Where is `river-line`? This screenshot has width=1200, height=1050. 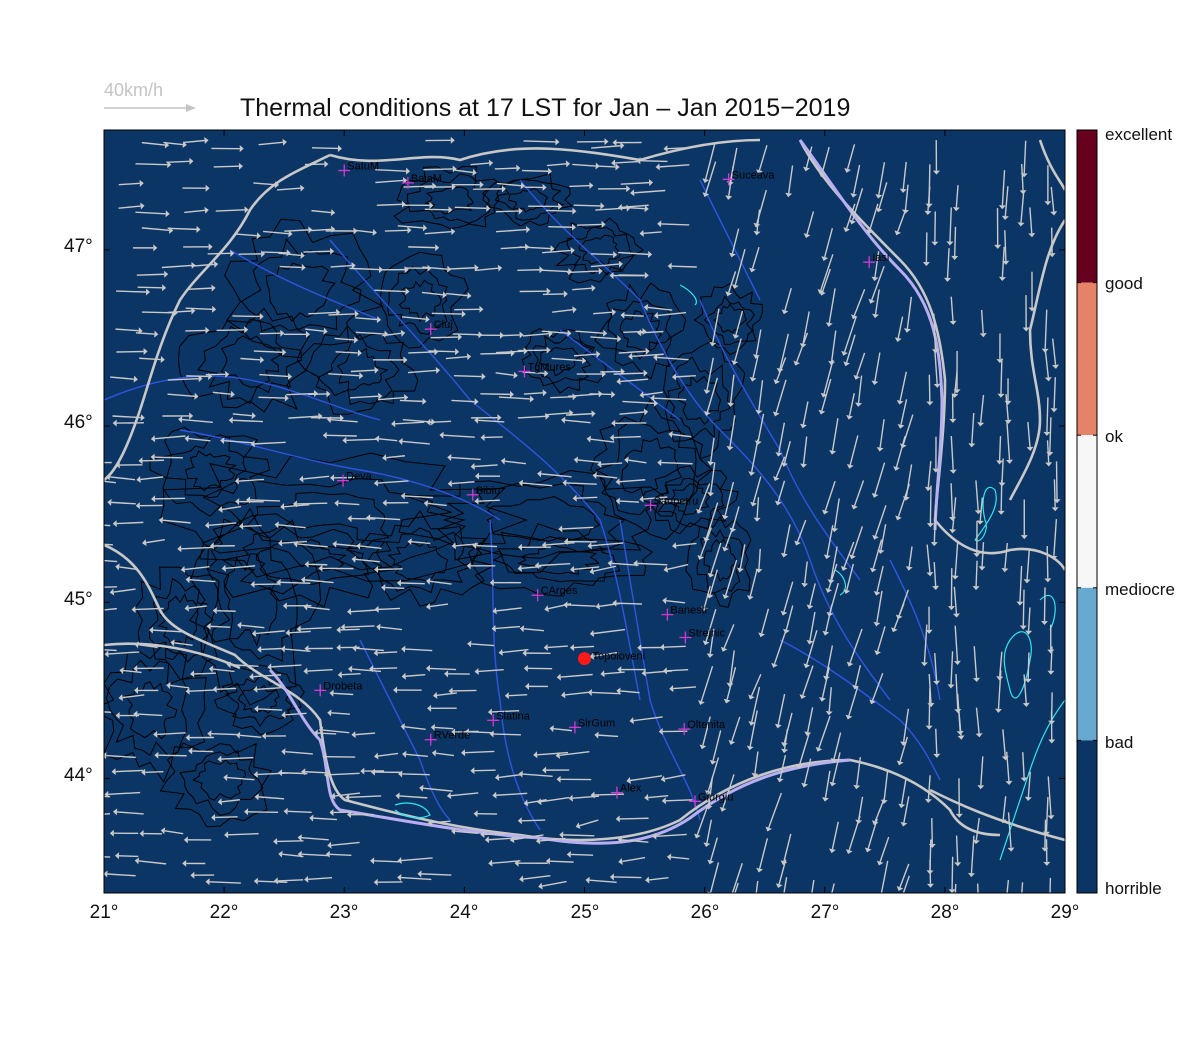
river-line is located at coordinates (305, 285).